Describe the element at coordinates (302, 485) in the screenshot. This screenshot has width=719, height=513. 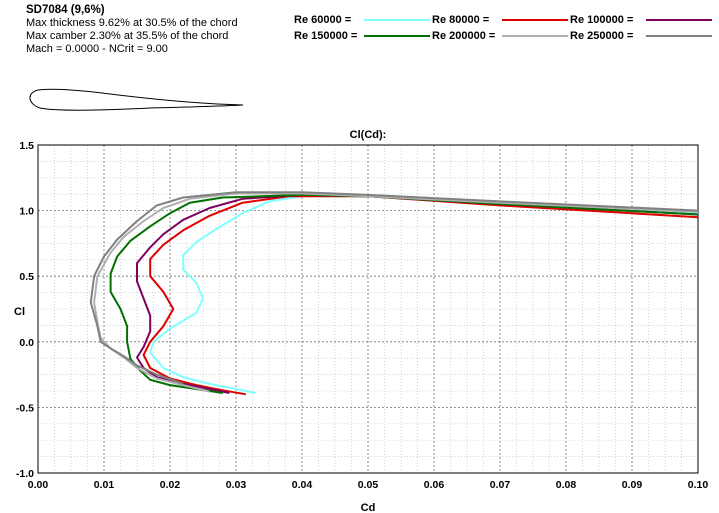
I see `x-tick-label: 0.04` at that location.